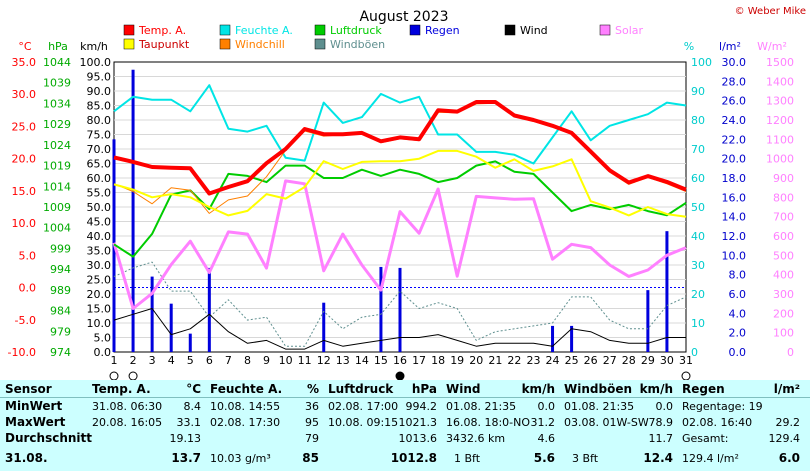 The width and height of the screenshot is (810, 471). I want to click on chart-title: August 2023, so click(403, 17).